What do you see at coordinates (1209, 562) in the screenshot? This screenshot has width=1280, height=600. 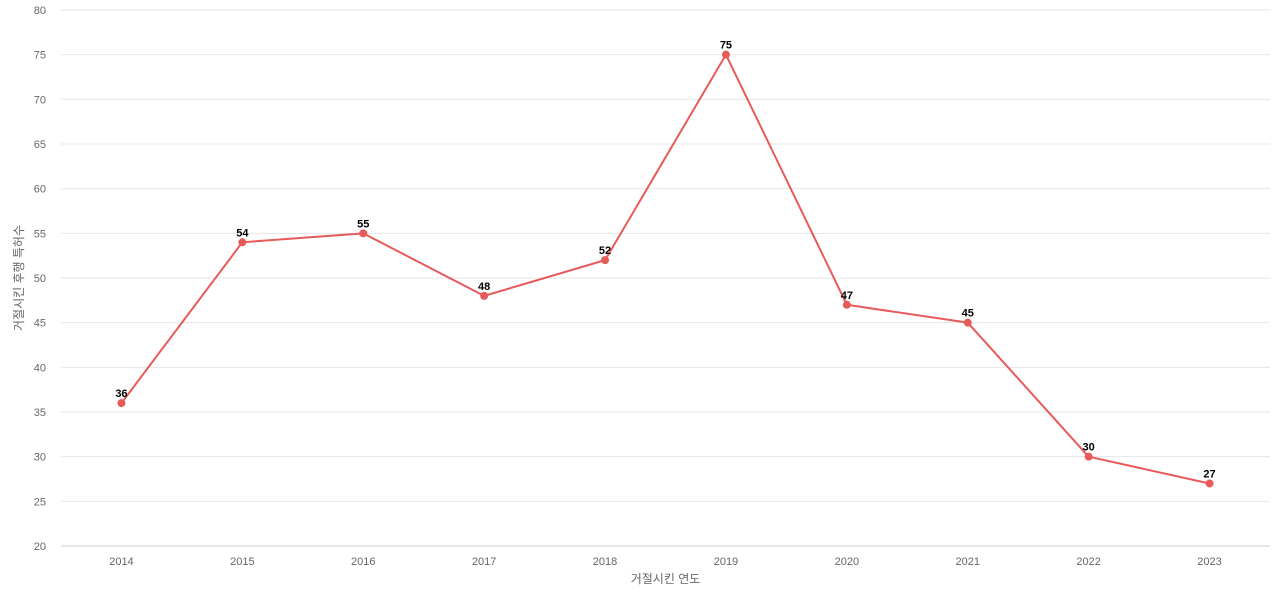 I see `x-tick-label: 2023` at bounding box center [1209, 562].